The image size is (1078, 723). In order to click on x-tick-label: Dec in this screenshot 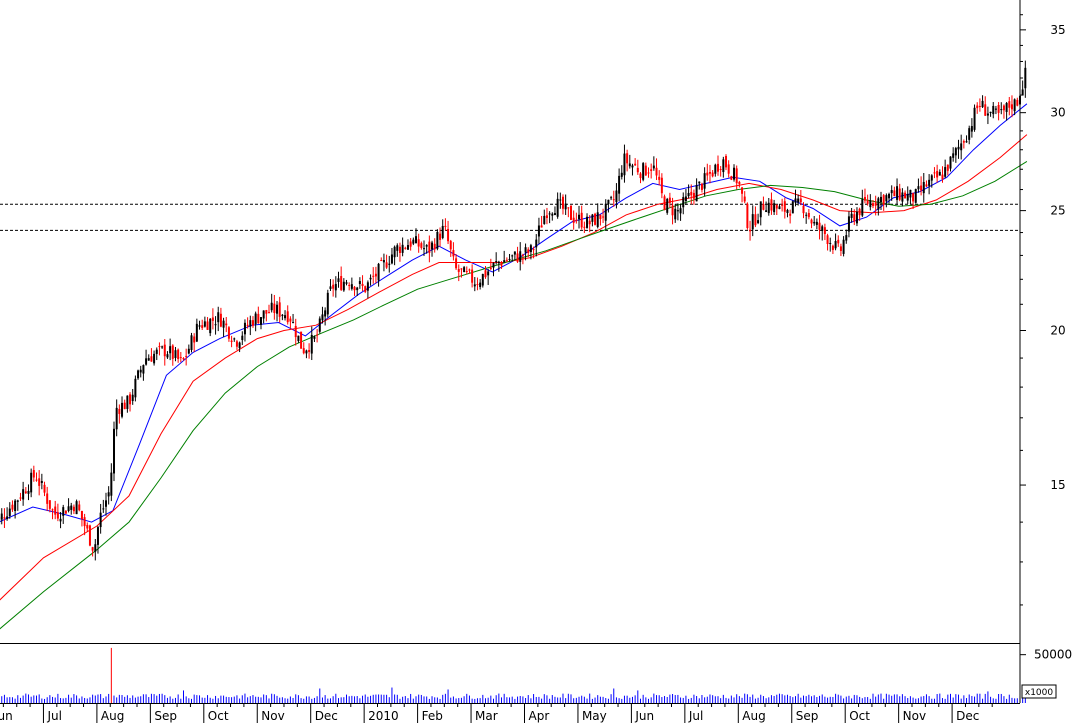, I will do `click(326, 716)`.